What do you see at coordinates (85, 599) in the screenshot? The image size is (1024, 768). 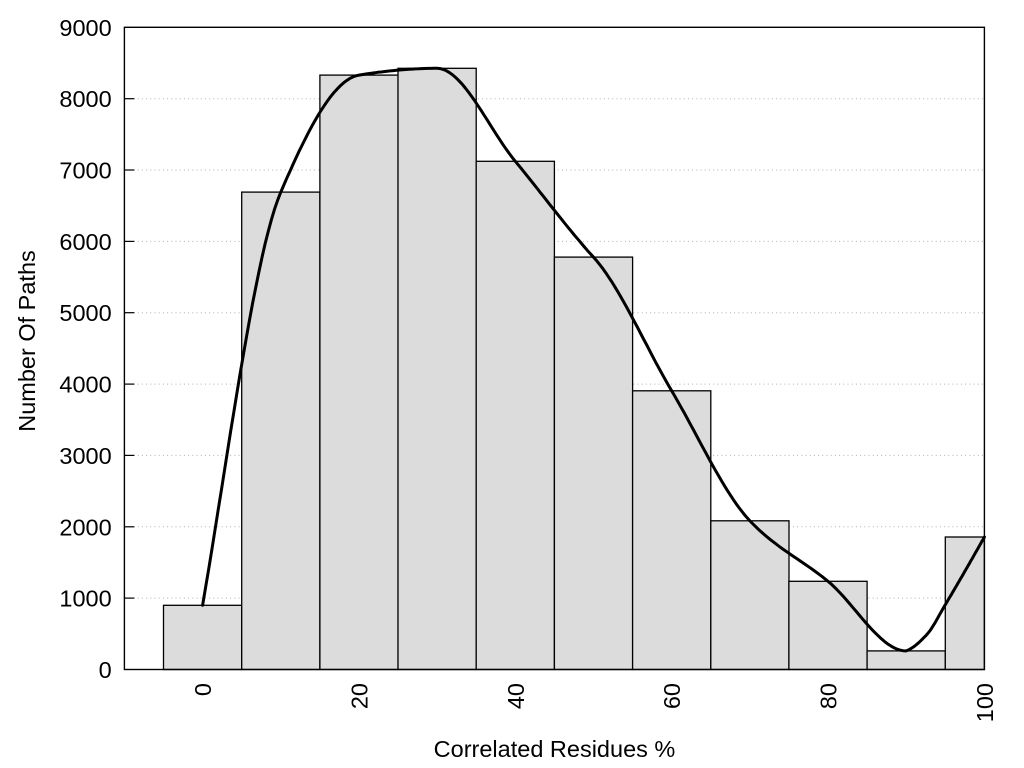 I see `svg-text: 1000` at bounding box center [85, 599].